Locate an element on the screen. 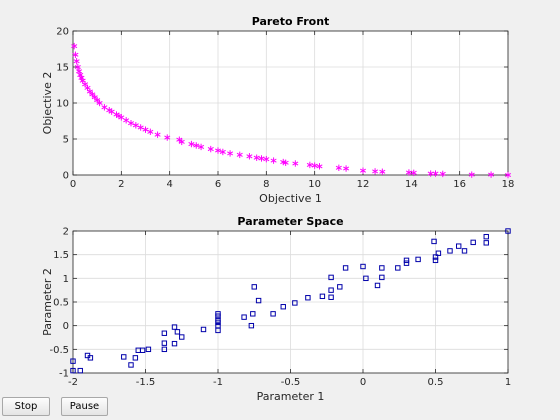 This screenshot has width=560, height=420. x-tick-label: 12 is located at coordinates (363, 184).